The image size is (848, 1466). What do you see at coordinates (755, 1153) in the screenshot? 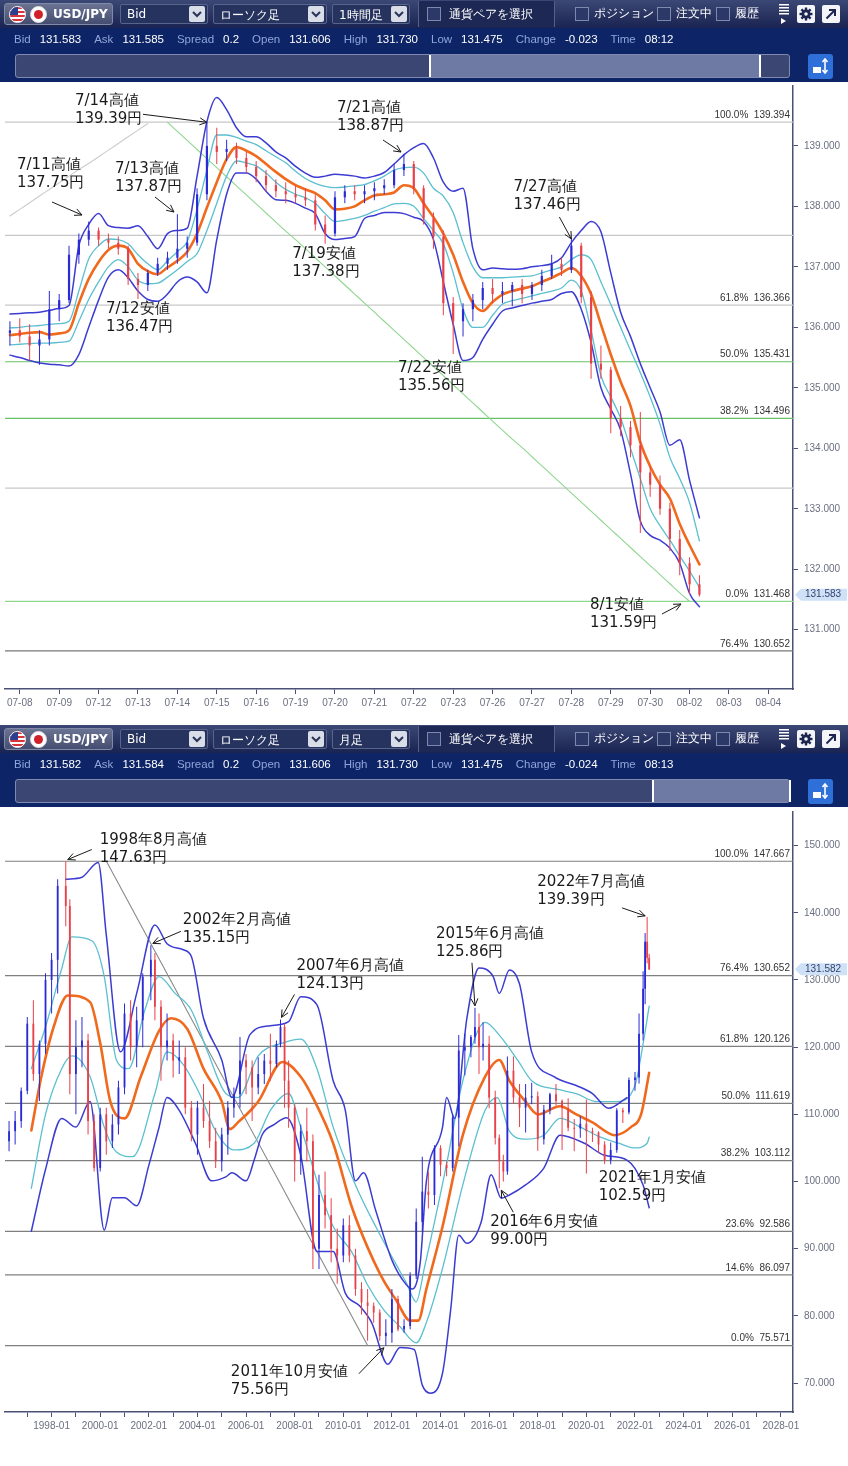
I see `ref-line-label: 38.2% 103.112` at bounding box center [755, 1153].